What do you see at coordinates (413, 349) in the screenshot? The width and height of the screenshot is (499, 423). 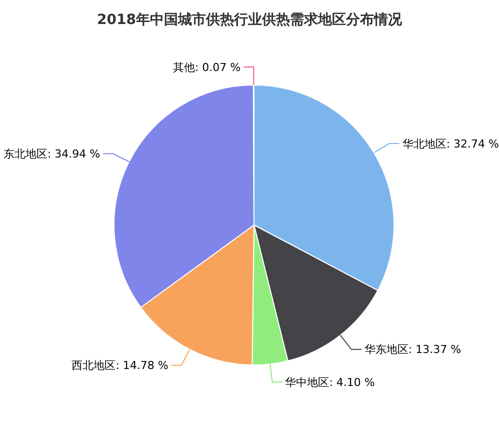 I see `slice-label: 华东地区: 13.37 %` at bounding box center [413, 349].